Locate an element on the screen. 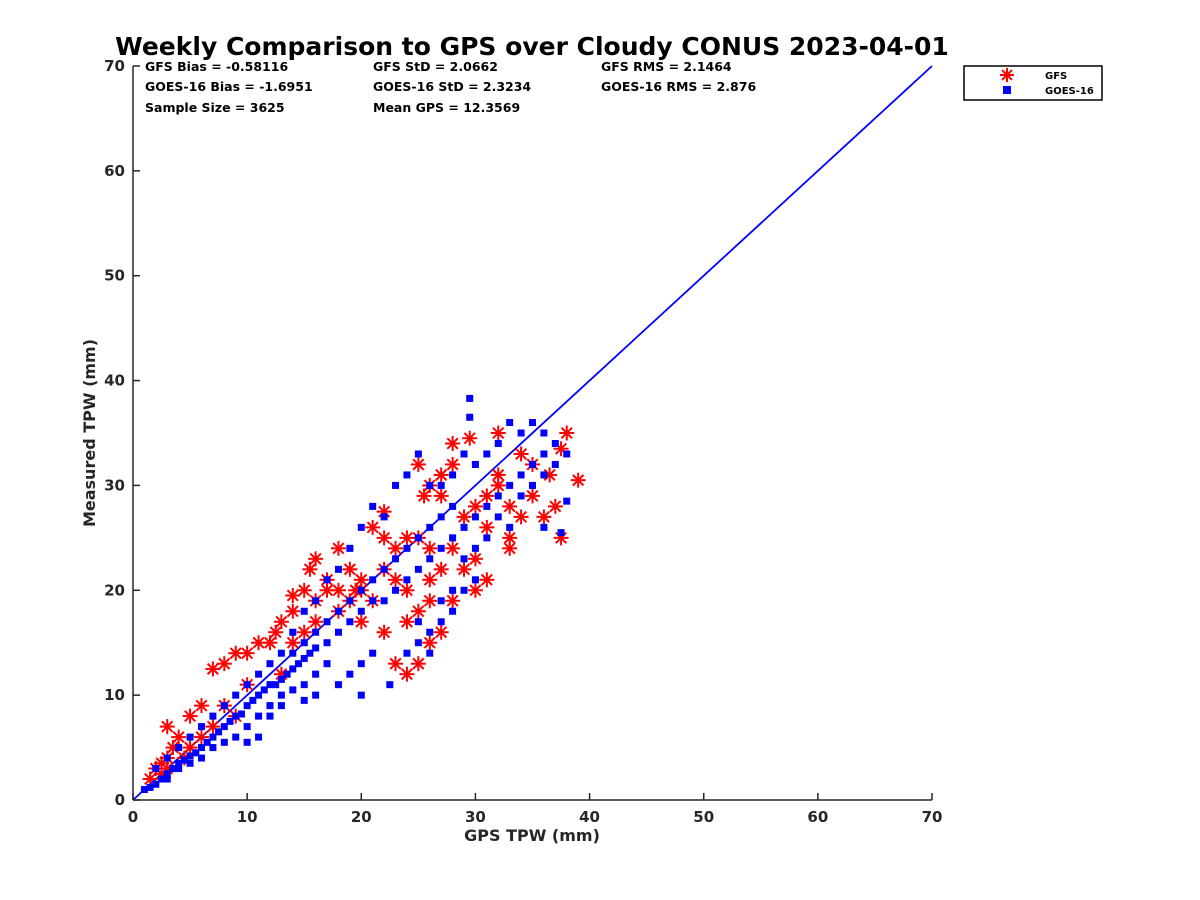 This screenshot has width=1200, height=900. series-gfs is located at coordinates (364, 606).